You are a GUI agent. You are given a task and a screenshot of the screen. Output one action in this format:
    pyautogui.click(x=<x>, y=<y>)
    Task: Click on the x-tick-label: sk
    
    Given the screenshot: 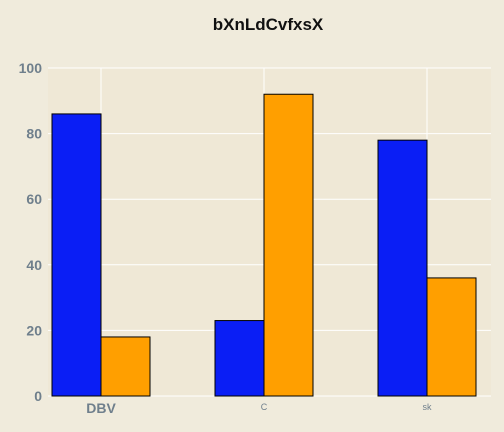 What is the action you would take?
    pyautogui.click(x=428, y=407)
    